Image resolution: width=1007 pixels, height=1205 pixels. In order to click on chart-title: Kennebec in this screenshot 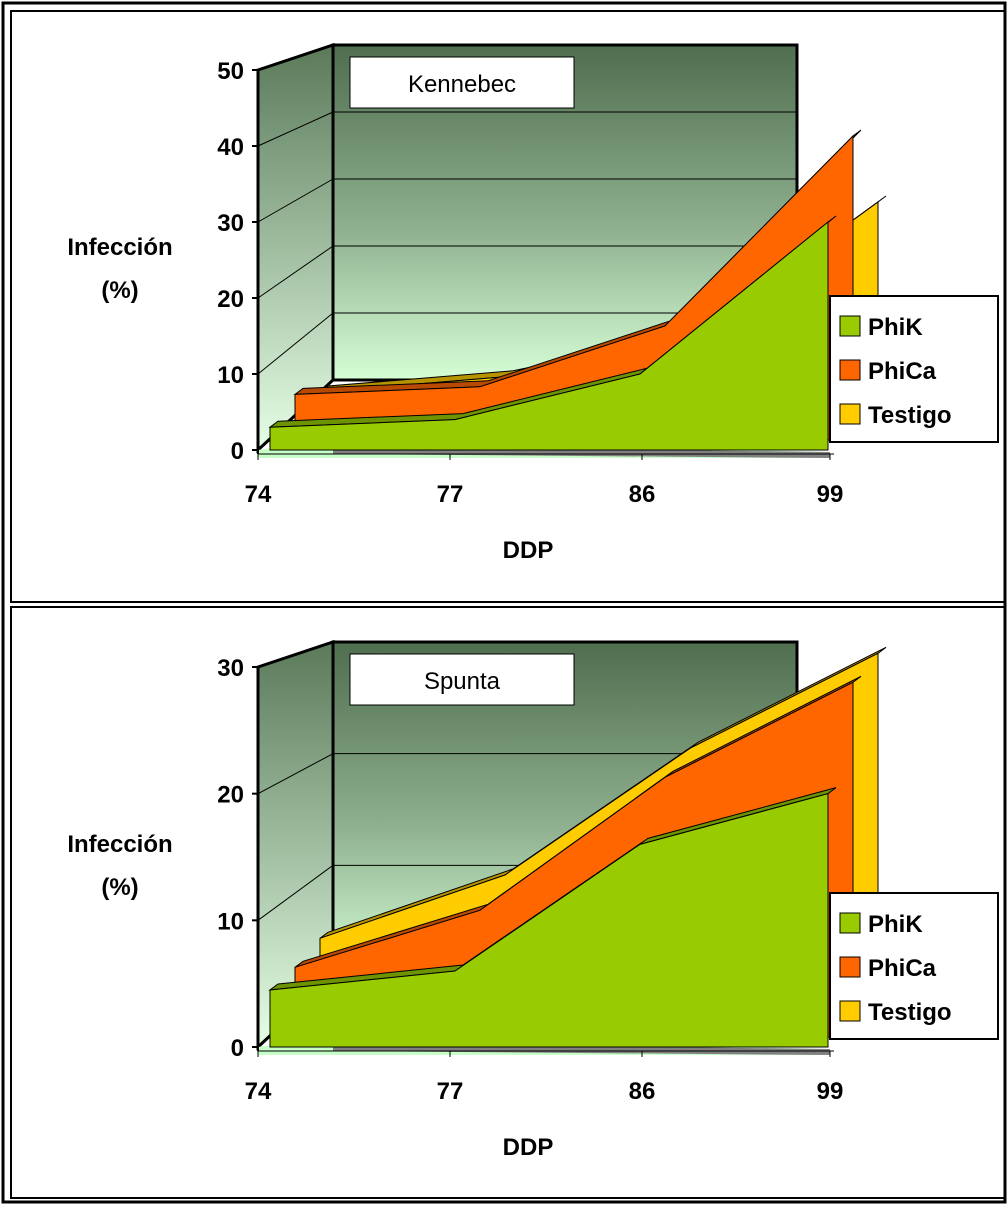, I will do `click(462, 84)`.